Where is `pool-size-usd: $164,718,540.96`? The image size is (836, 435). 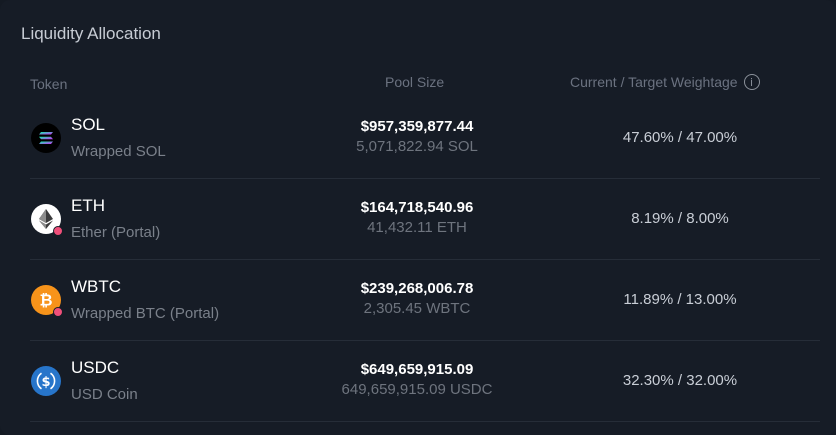 pool-size-usd: $164,718,540.96 is located at coordinates (417, 207).